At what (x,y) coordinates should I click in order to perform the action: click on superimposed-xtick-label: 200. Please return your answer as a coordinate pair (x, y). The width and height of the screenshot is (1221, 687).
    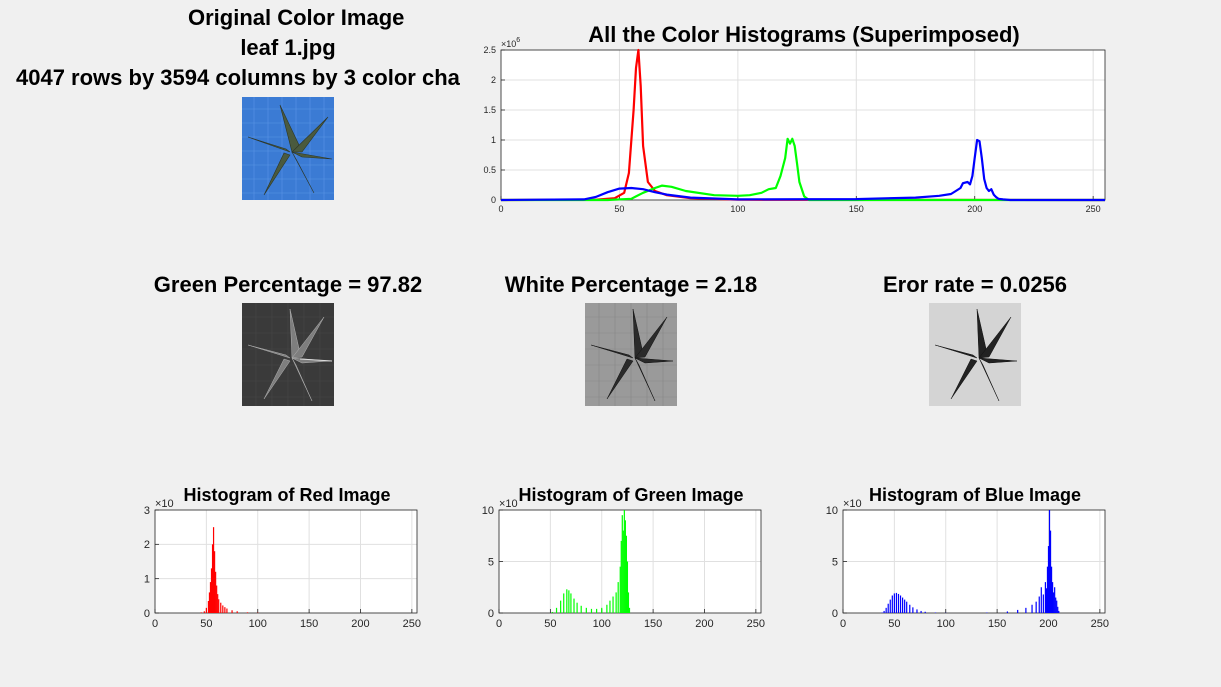
    Looking at the image, I should click on (974, 209).